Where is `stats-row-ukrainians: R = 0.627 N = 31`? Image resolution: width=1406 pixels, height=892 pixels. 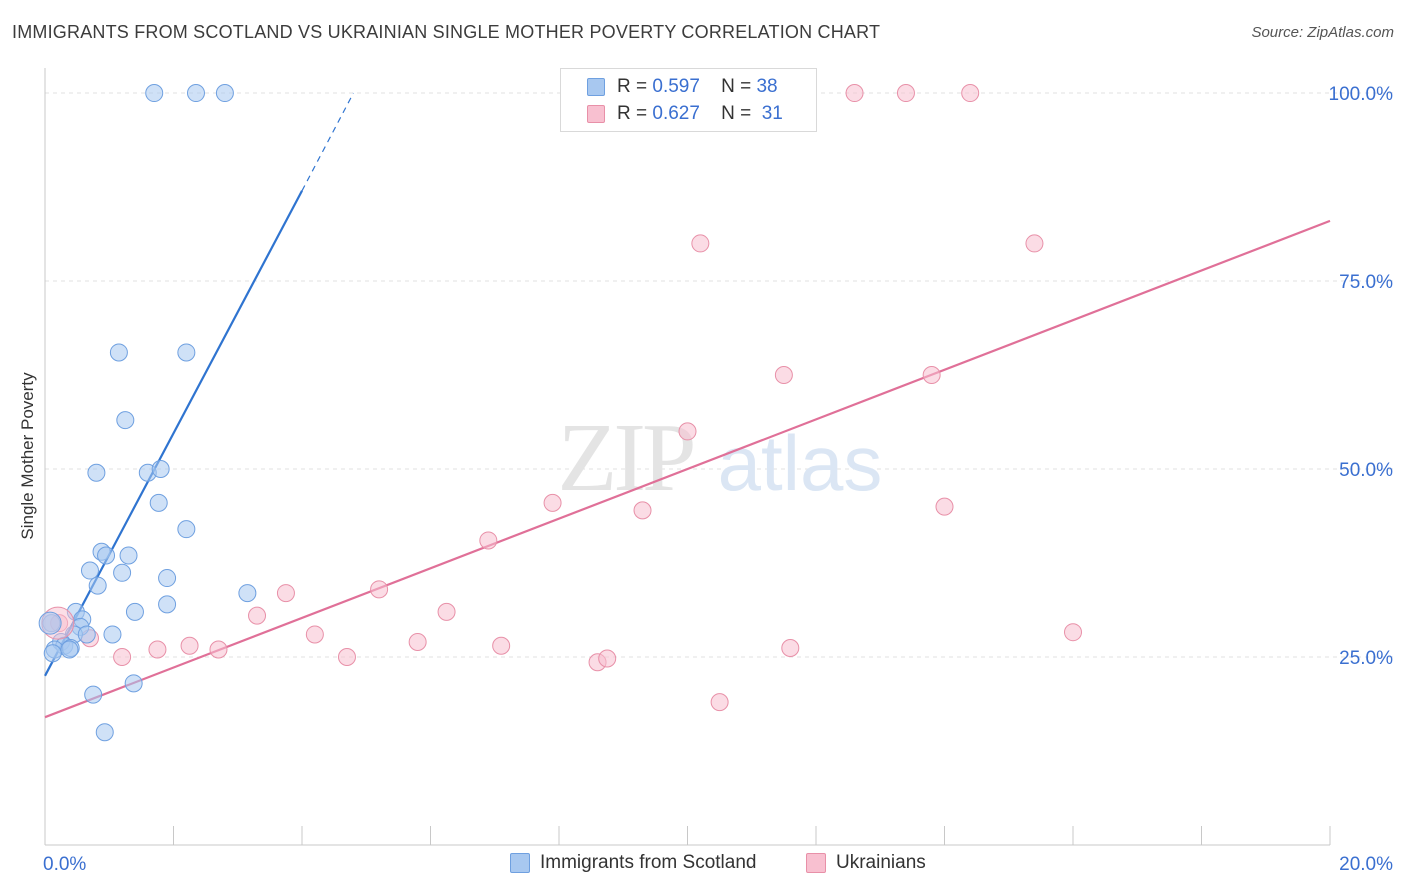 stats-row-ukrainians: R = 0.627 N = 31 is located at coordinates (685, 114).